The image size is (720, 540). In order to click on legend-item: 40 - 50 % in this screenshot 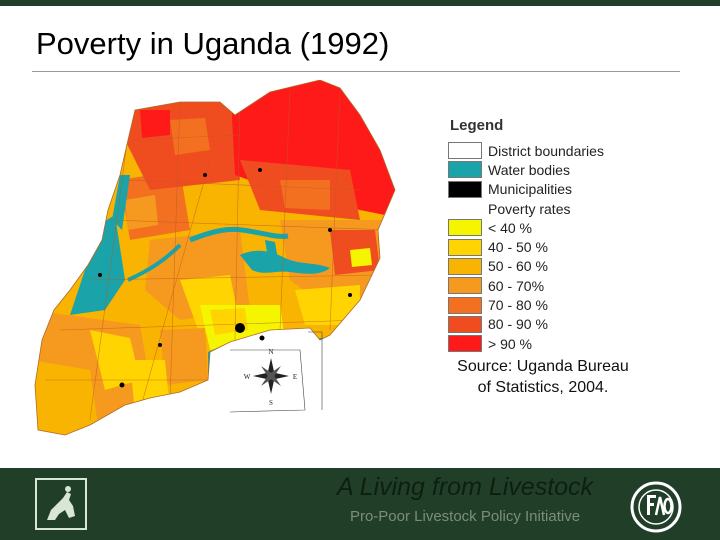, I will do `click(548, 246)`.